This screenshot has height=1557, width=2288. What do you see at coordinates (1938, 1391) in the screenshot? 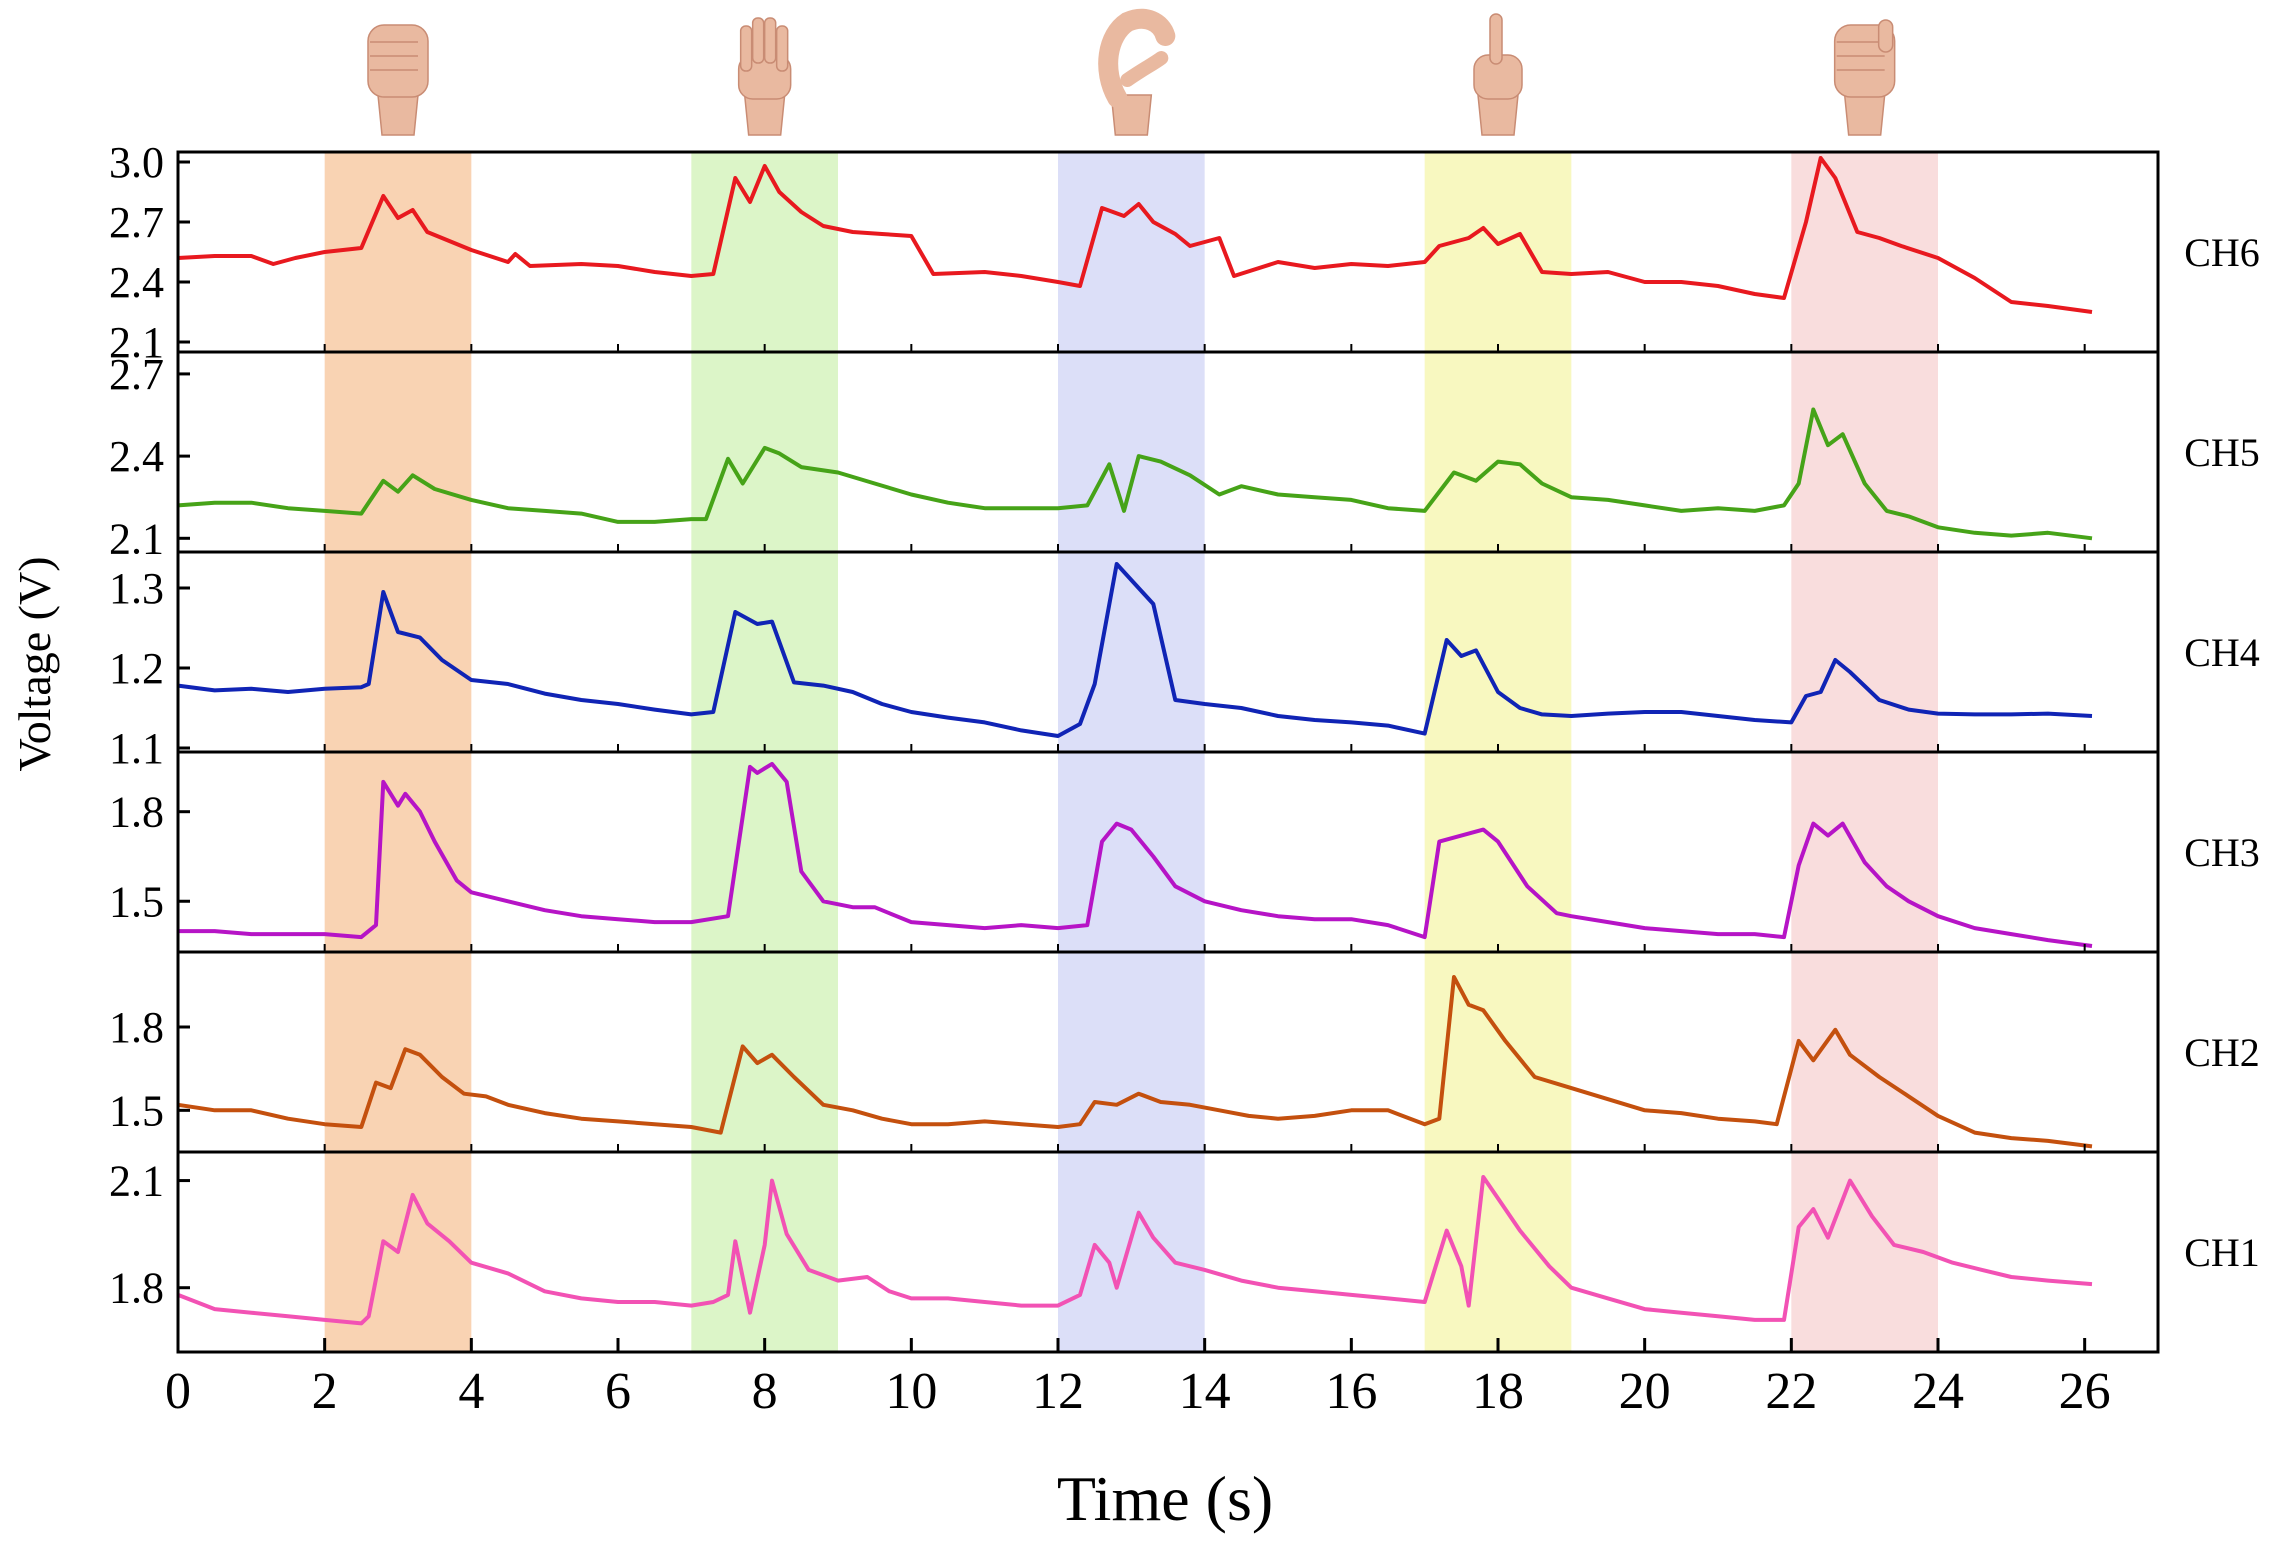
I see `x-tick-label: 24` at bounding box center [1938, 1391].